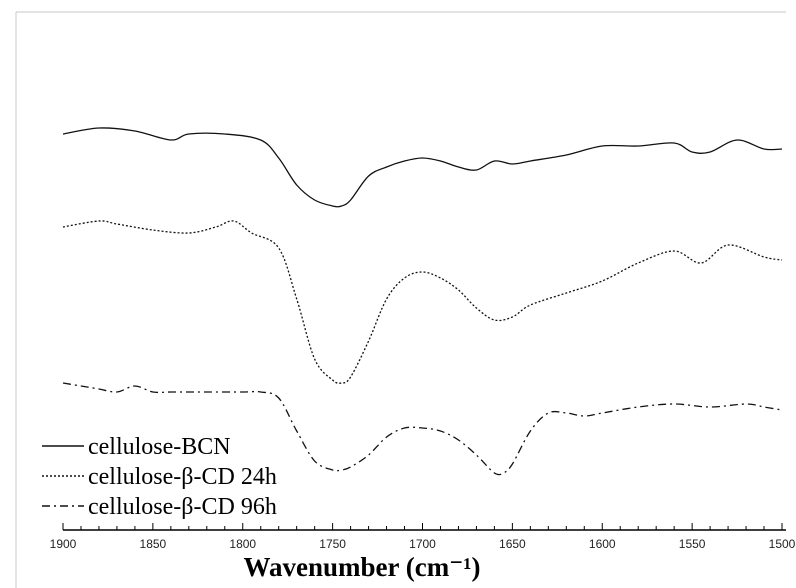 This screenshot has width=796, height=588. What do you see at coordinates (332, 544) in the screenshot?
I see `x-tick-label: 1750` at bounding box center [332, 544].